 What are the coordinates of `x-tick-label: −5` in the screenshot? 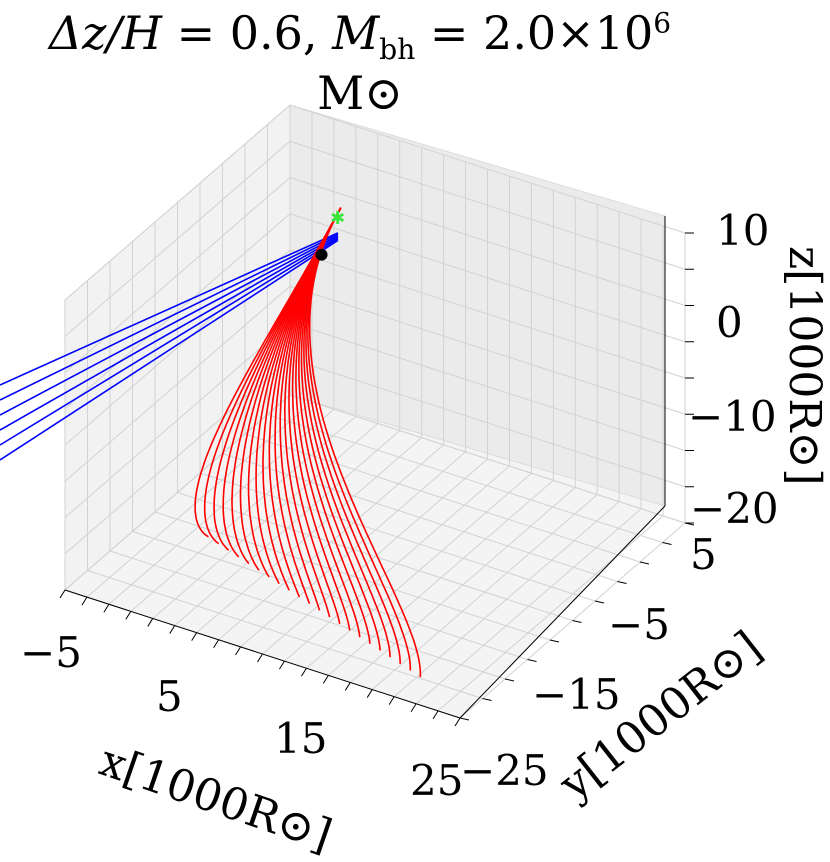 It's located at (51, 652).